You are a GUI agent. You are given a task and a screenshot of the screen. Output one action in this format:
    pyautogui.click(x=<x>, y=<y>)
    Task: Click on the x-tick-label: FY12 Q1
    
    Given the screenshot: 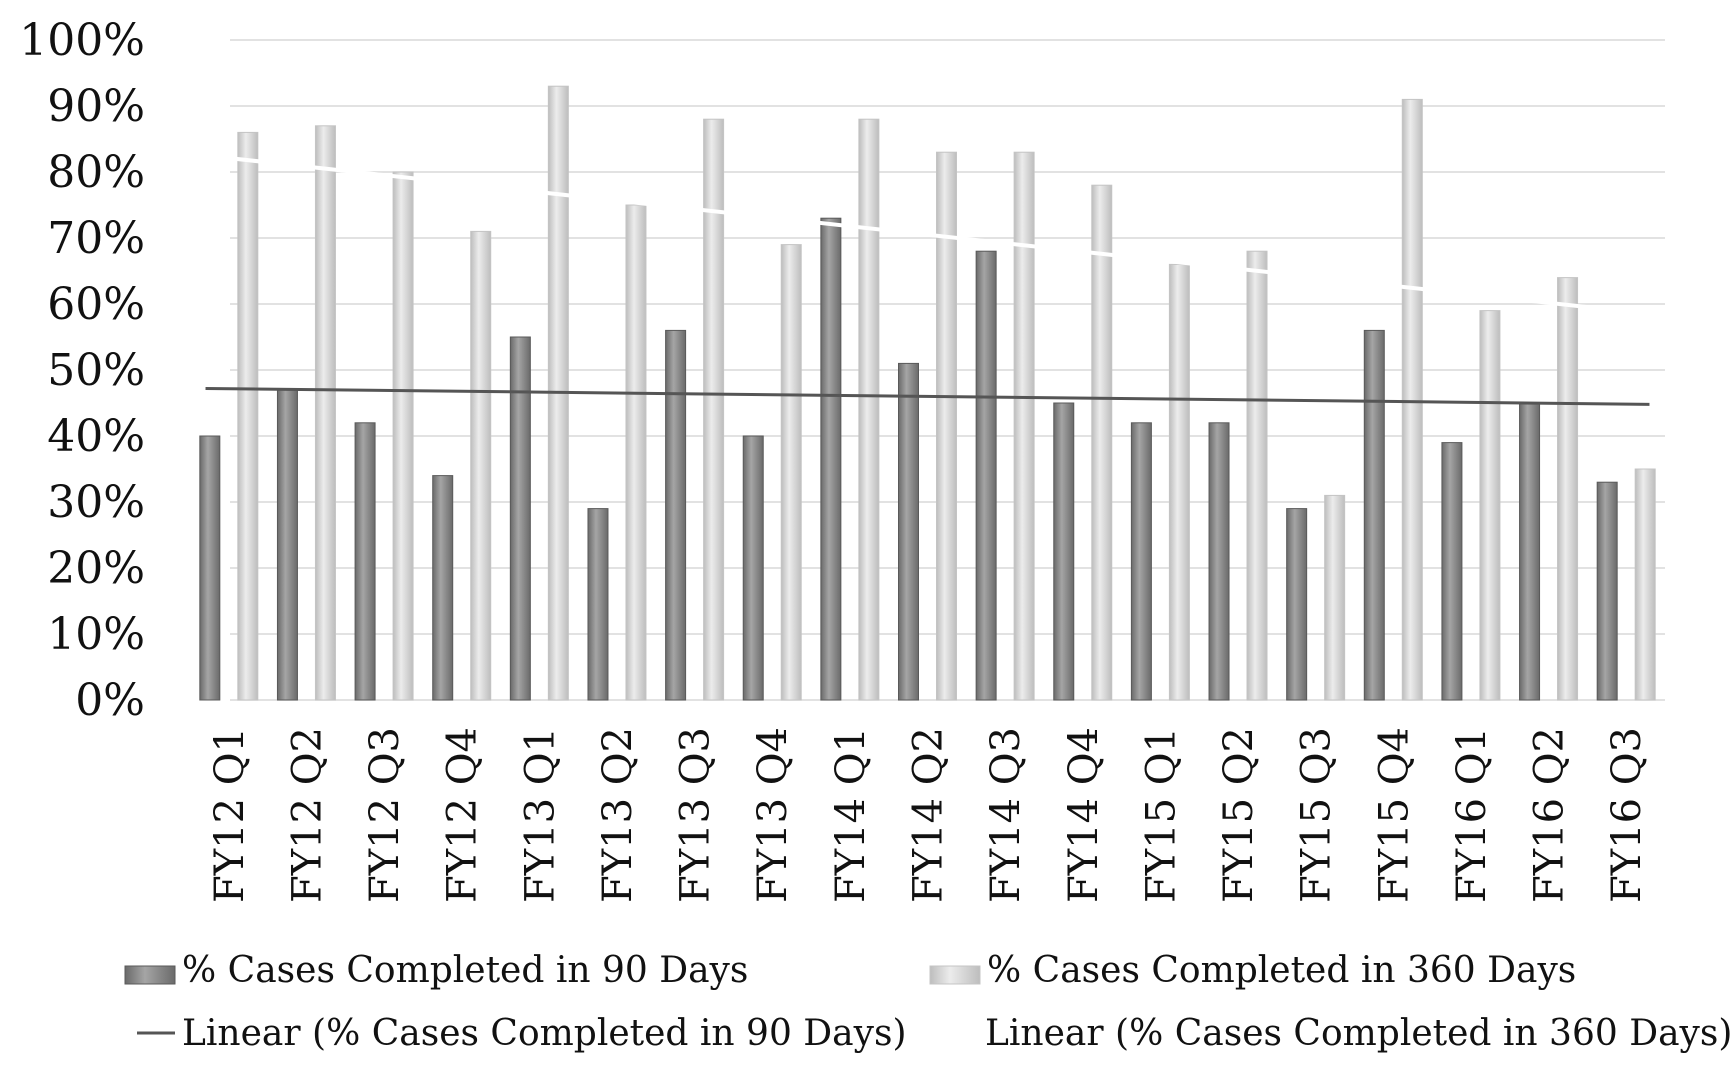 What is the action you would take?
    pyautogui.click(x=230, y=815)
    